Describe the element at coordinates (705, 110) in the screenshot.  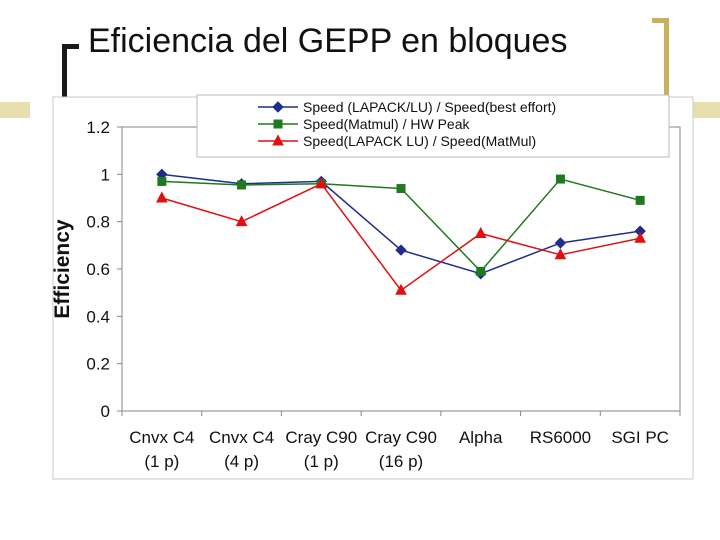
I see `accent-rule-right` at that location.